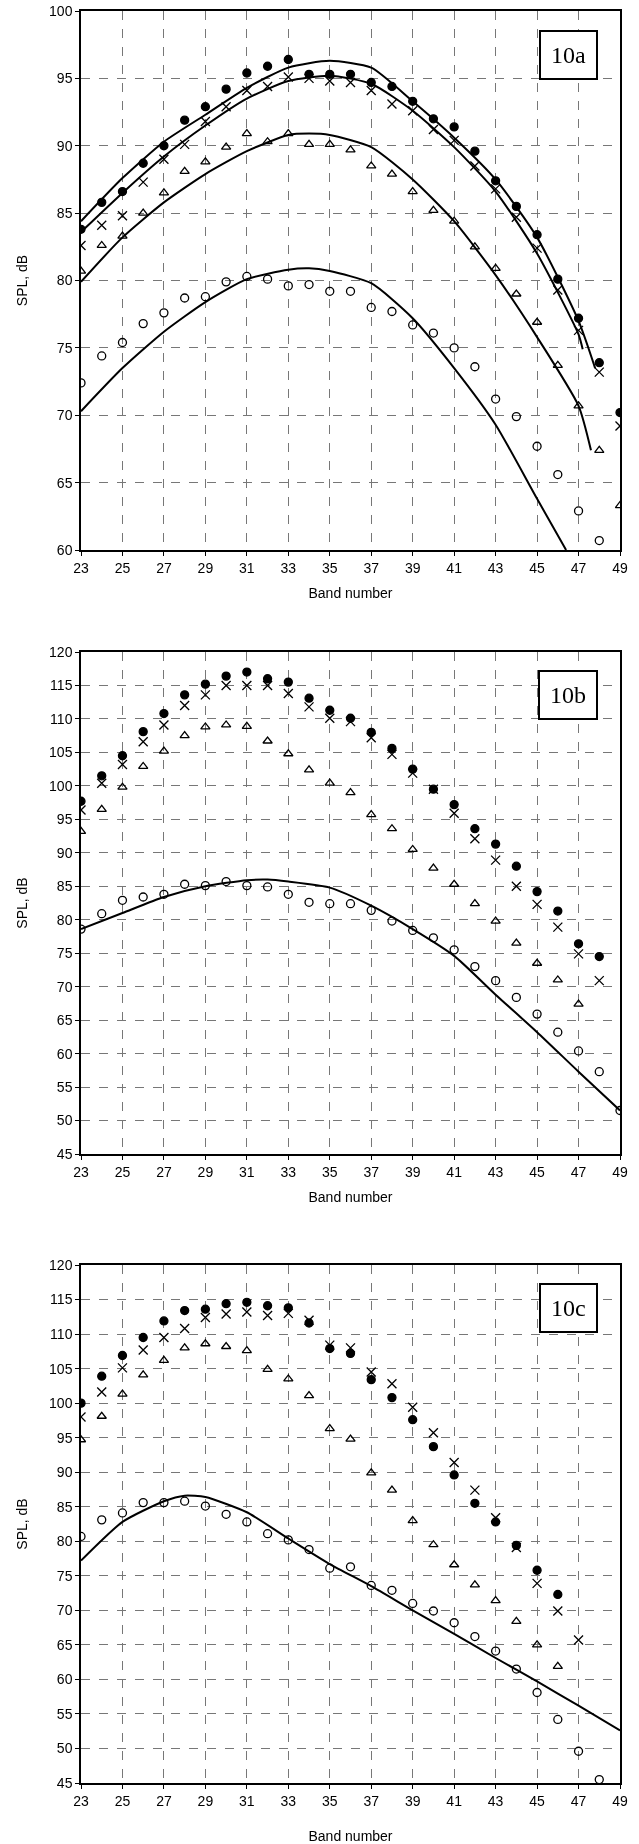 The height and width of the screenshot is (1844, 639). What do you see at coordinates (620, 1800) in the screenshot?
I see `x-tick-label: 49` at bounding box center [620, 1800].